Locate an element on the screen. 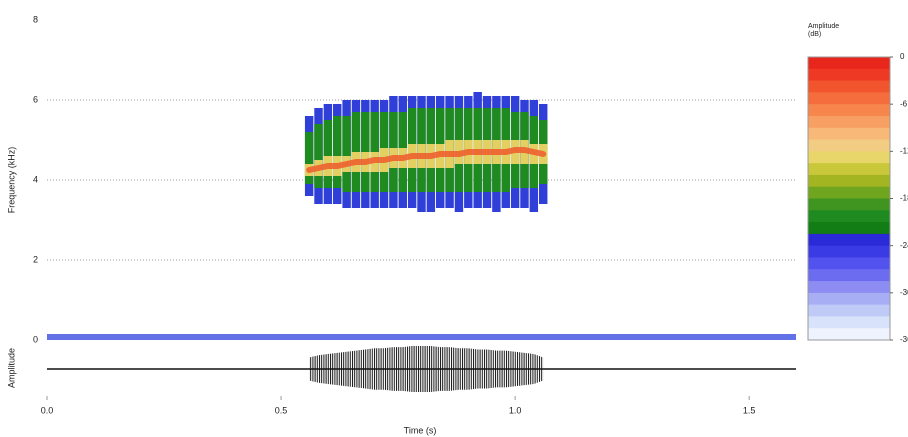 Image resolution: width=908 pixels, height=437 pixels. y-tick-label: 4 is located at coordinates (35, 179).